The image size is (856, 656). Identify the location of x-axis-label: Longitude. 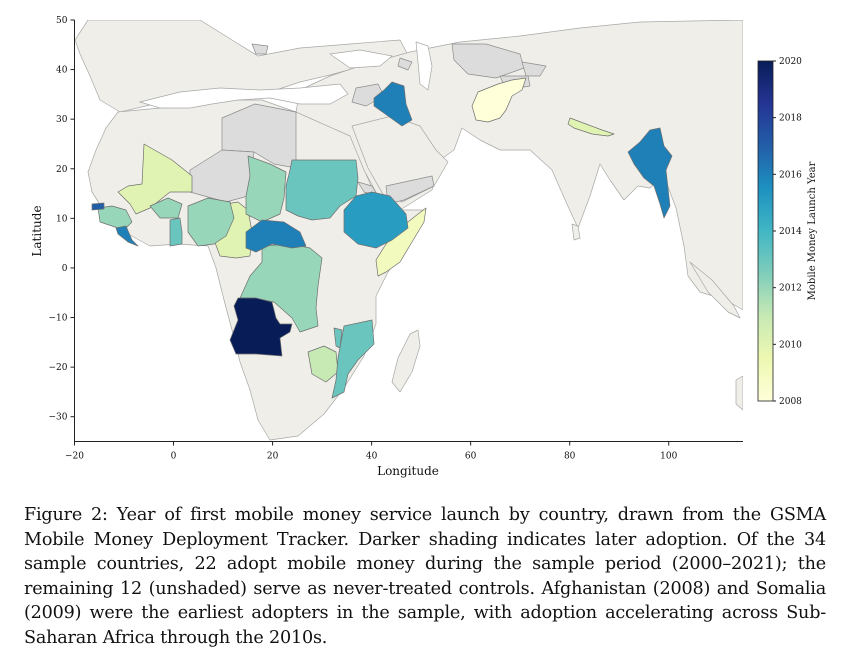
(408, 471).